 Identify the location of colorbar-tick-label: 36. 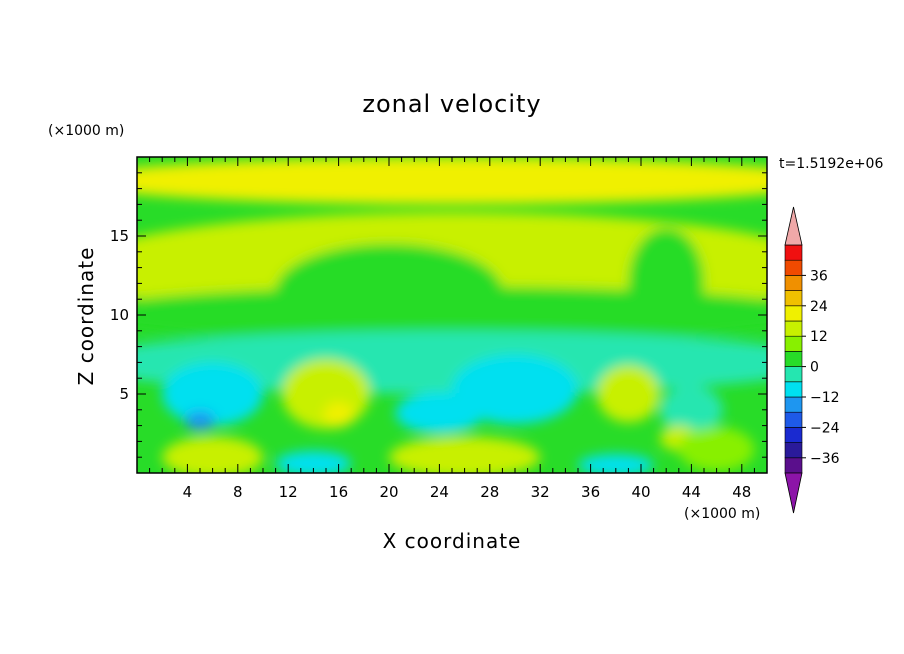
(819, 276).